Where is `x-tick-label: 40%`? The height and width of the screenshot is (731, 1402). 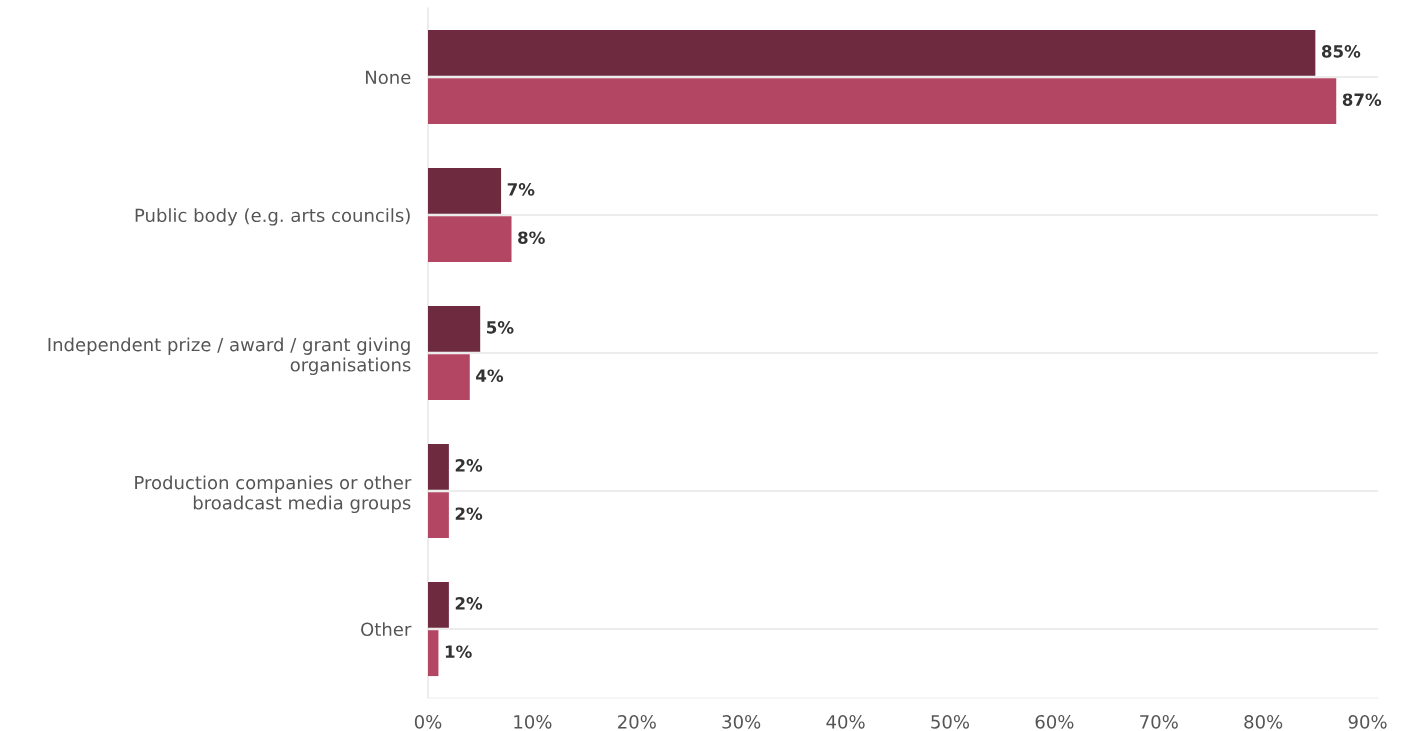 x-tick-label: 40% is located at coordinates (845, 721).